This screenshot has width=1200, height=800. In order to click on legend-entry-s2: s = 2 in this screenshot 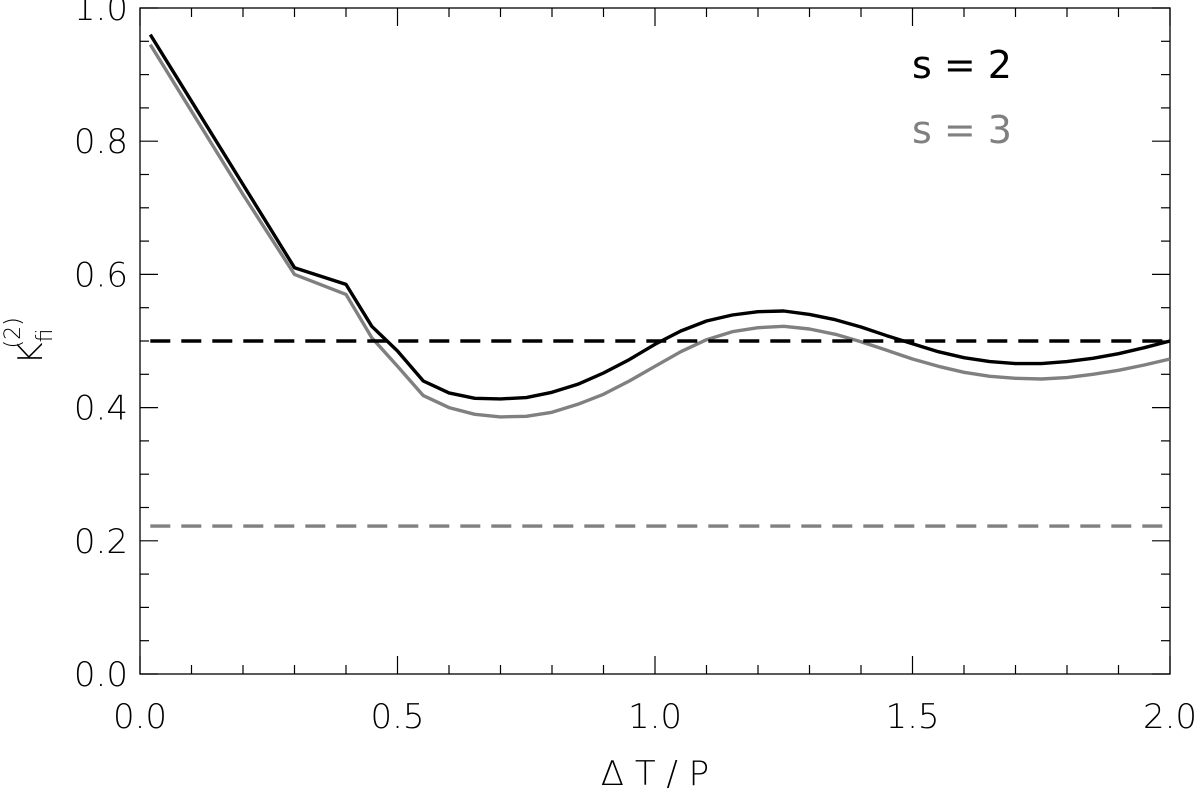, I will do `click(962, 65)`.